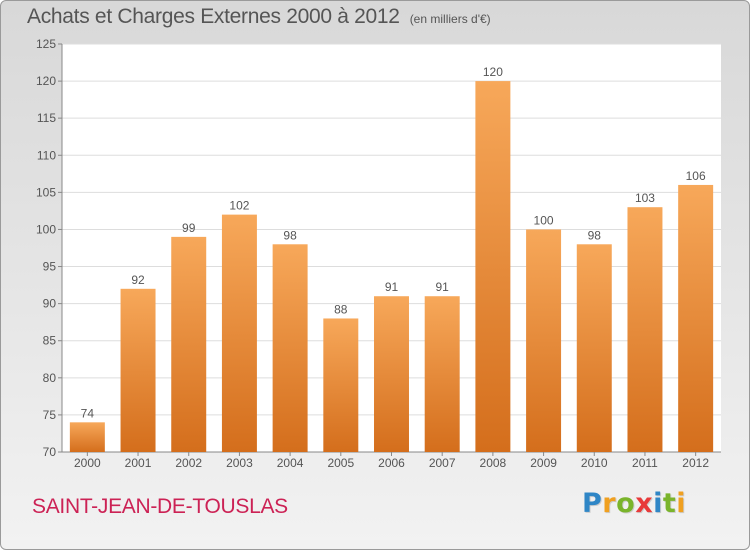 The image size is (750, 550). I want to click on y-tick-label: 90, so click(50, 304).